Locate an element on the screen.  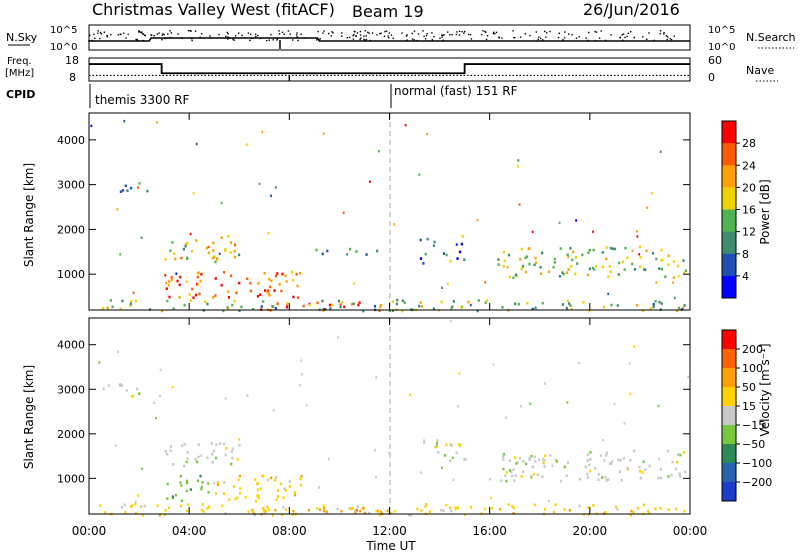
colorbar-swatch is located at coordinates (729, 154).